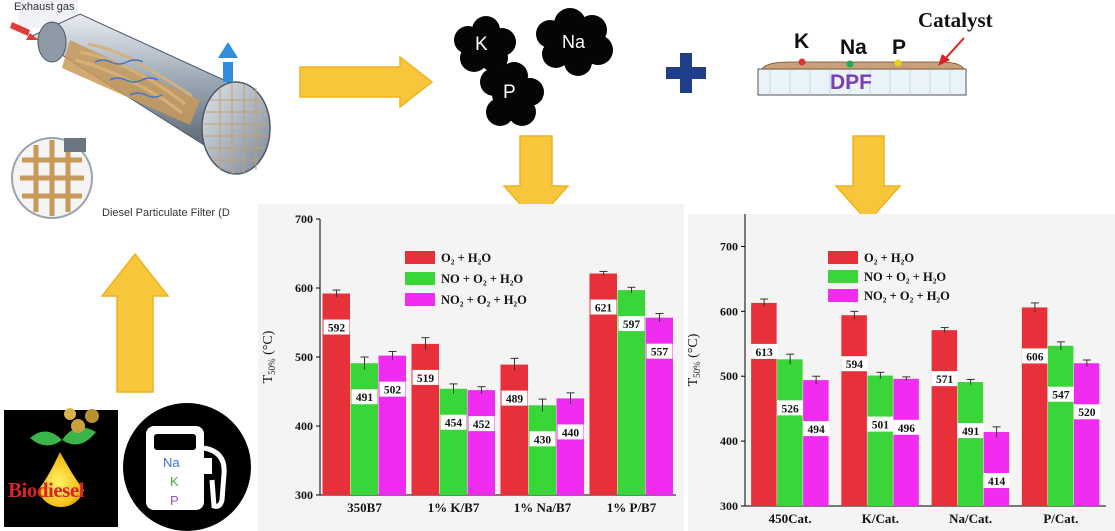 Image resolution: width=1115 pixels, height=531 pixels. I want to click on particle-p-label: P, so click(509, 92).